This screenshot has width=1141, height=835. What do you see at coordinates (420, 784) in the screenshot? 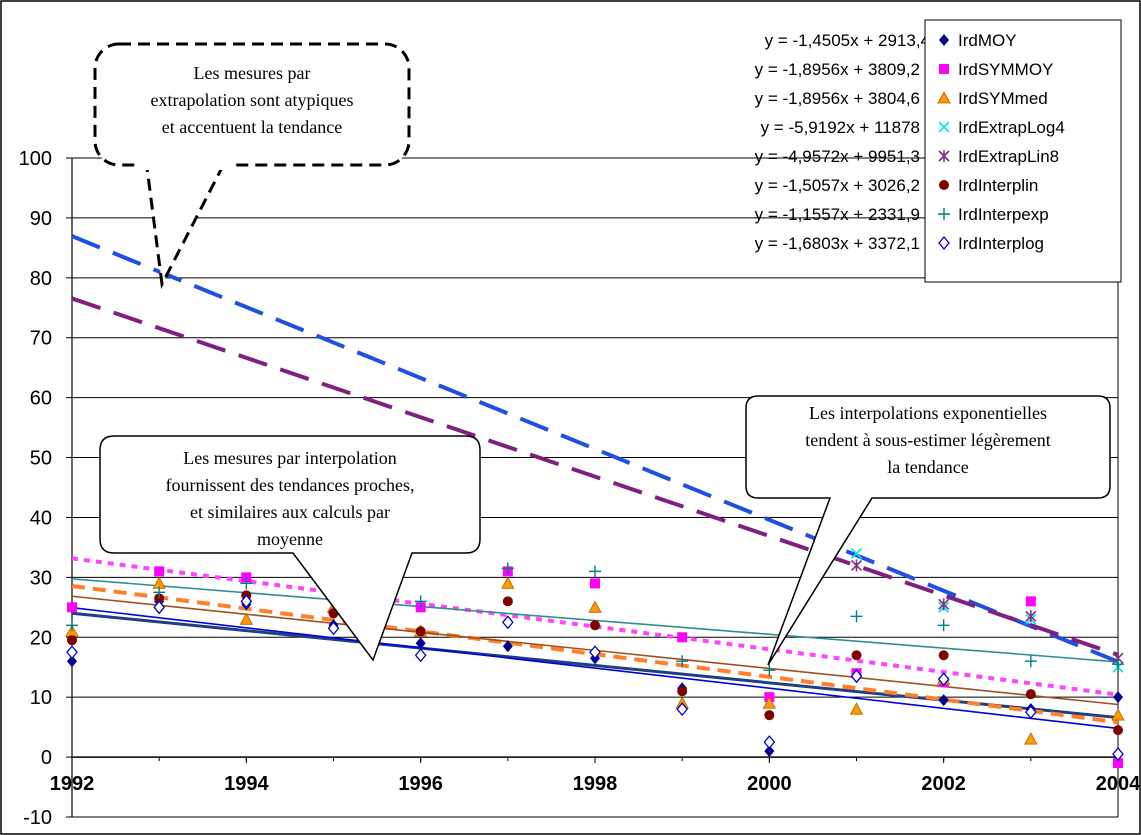
I see `x-tick-label: 1996` at bounding box center [420, 784].